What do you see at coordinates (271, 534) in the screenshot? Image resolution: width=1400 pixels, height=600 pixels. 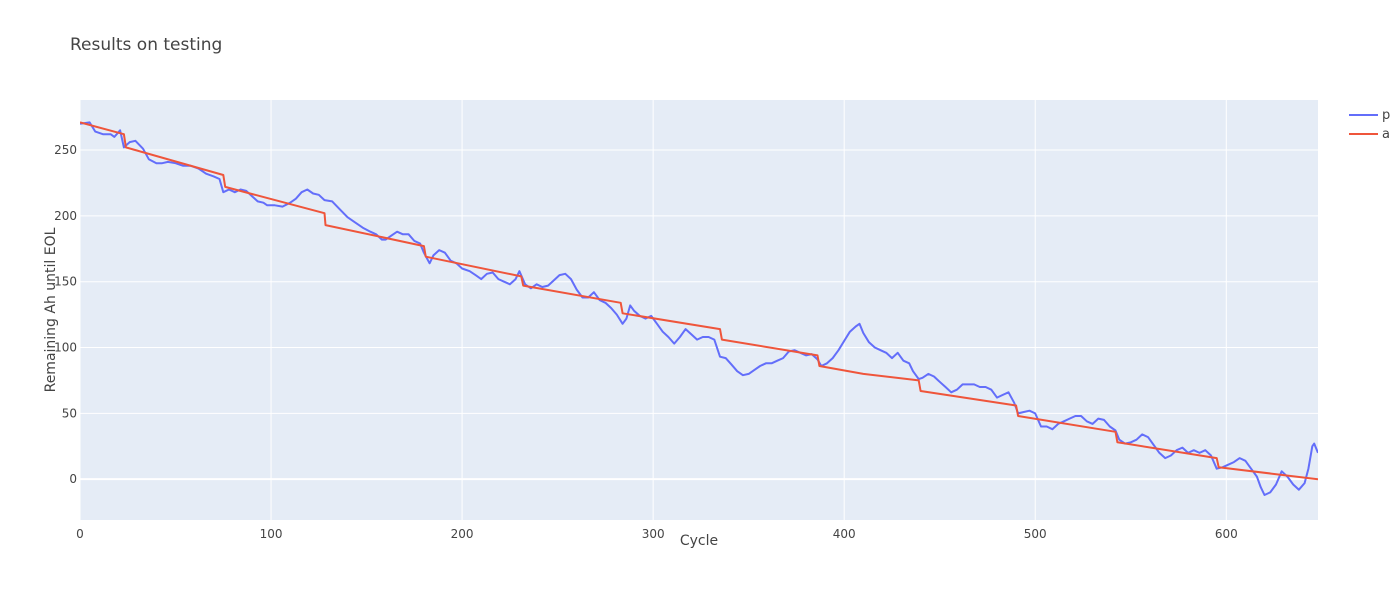 I see `x-tick-label: 100` at bounding box center [271, 534].